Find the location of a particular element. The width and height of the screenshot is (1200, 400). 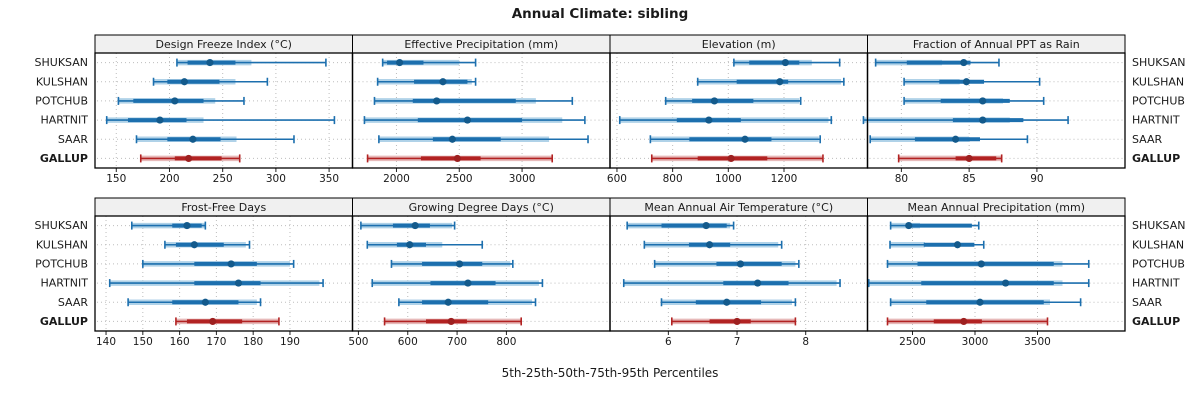

panel-frost-free-days: Frost-Free Days 140 150 160 170 180 190 is located at coordinates (224, 272).